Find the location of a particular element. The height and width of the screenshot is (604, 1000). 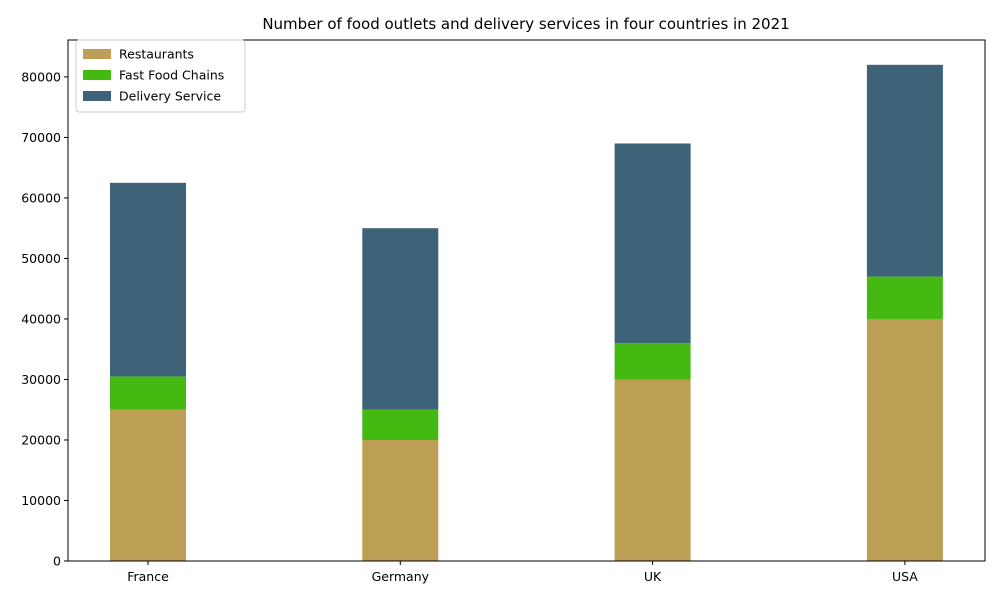

bar-fast-food-chains-france is located at coordinates (148, 393).